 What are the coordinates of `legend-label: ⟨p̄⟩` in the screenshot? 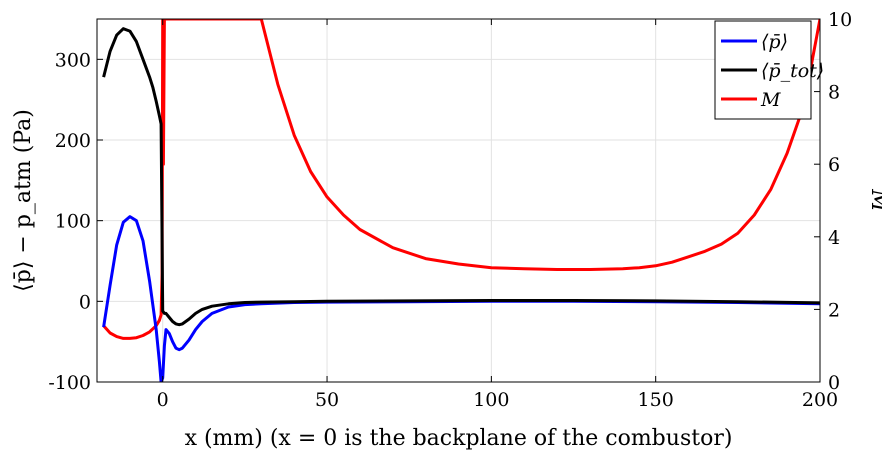 It's located at (774, 42).